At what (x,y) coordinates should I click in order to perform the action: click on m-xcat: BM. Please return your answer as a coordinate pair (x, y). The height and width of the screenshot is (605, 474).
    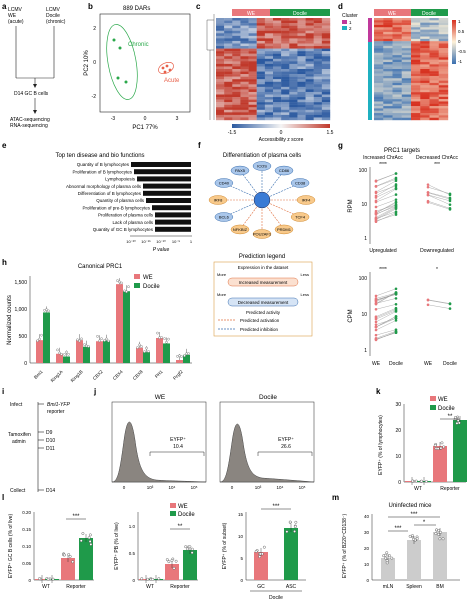
    Looking at the image, I should click on (440, 587).